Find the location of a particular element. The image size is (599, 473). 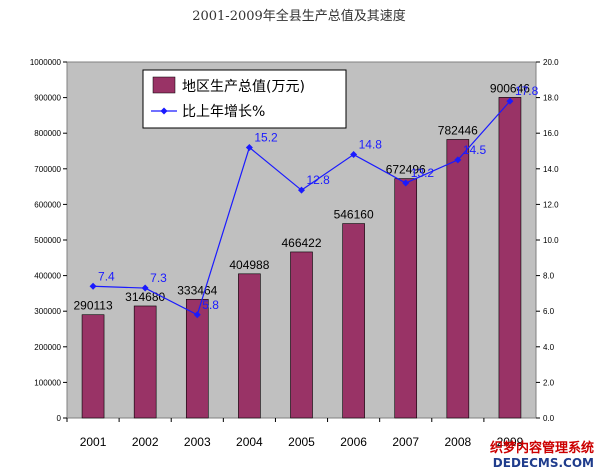

x-tick-label: 2003 is located at coordinates (197, 442).